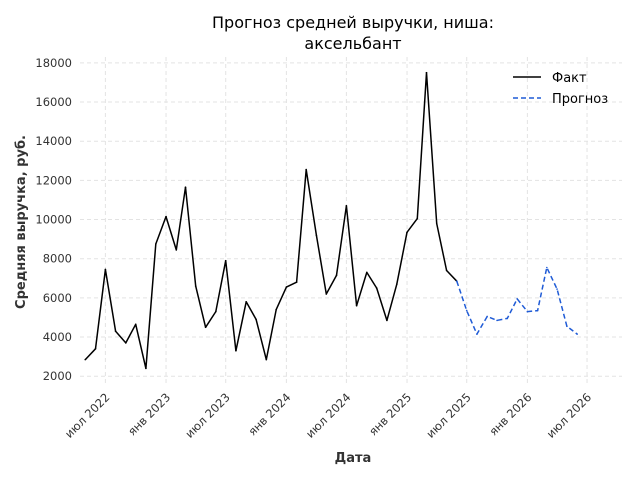 The height and width of the screenshot is (485, 640). I want to click on x-tick-label: июл 2024, so click(328, 415).